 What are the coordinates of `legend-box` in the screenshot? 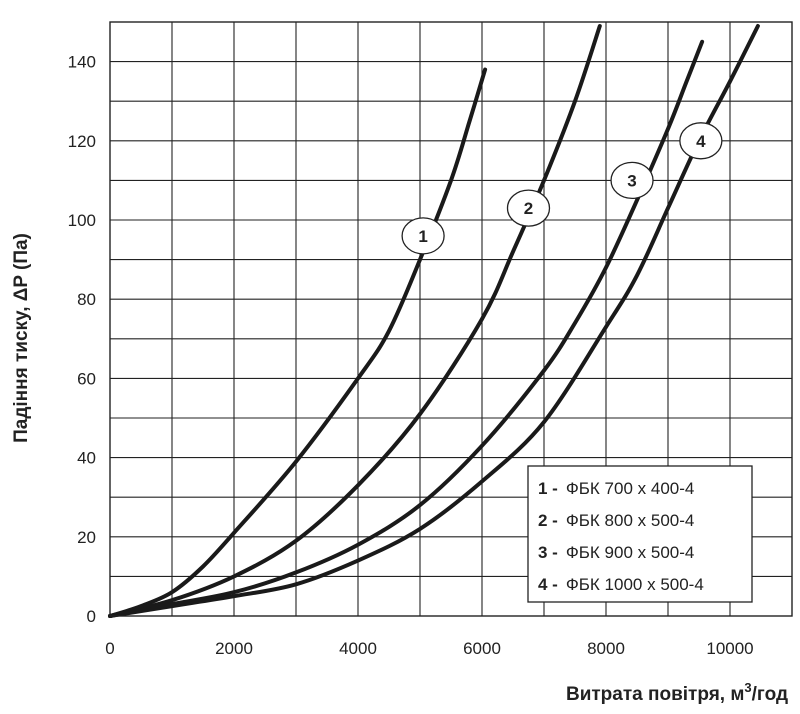 It's located at (640, 534).